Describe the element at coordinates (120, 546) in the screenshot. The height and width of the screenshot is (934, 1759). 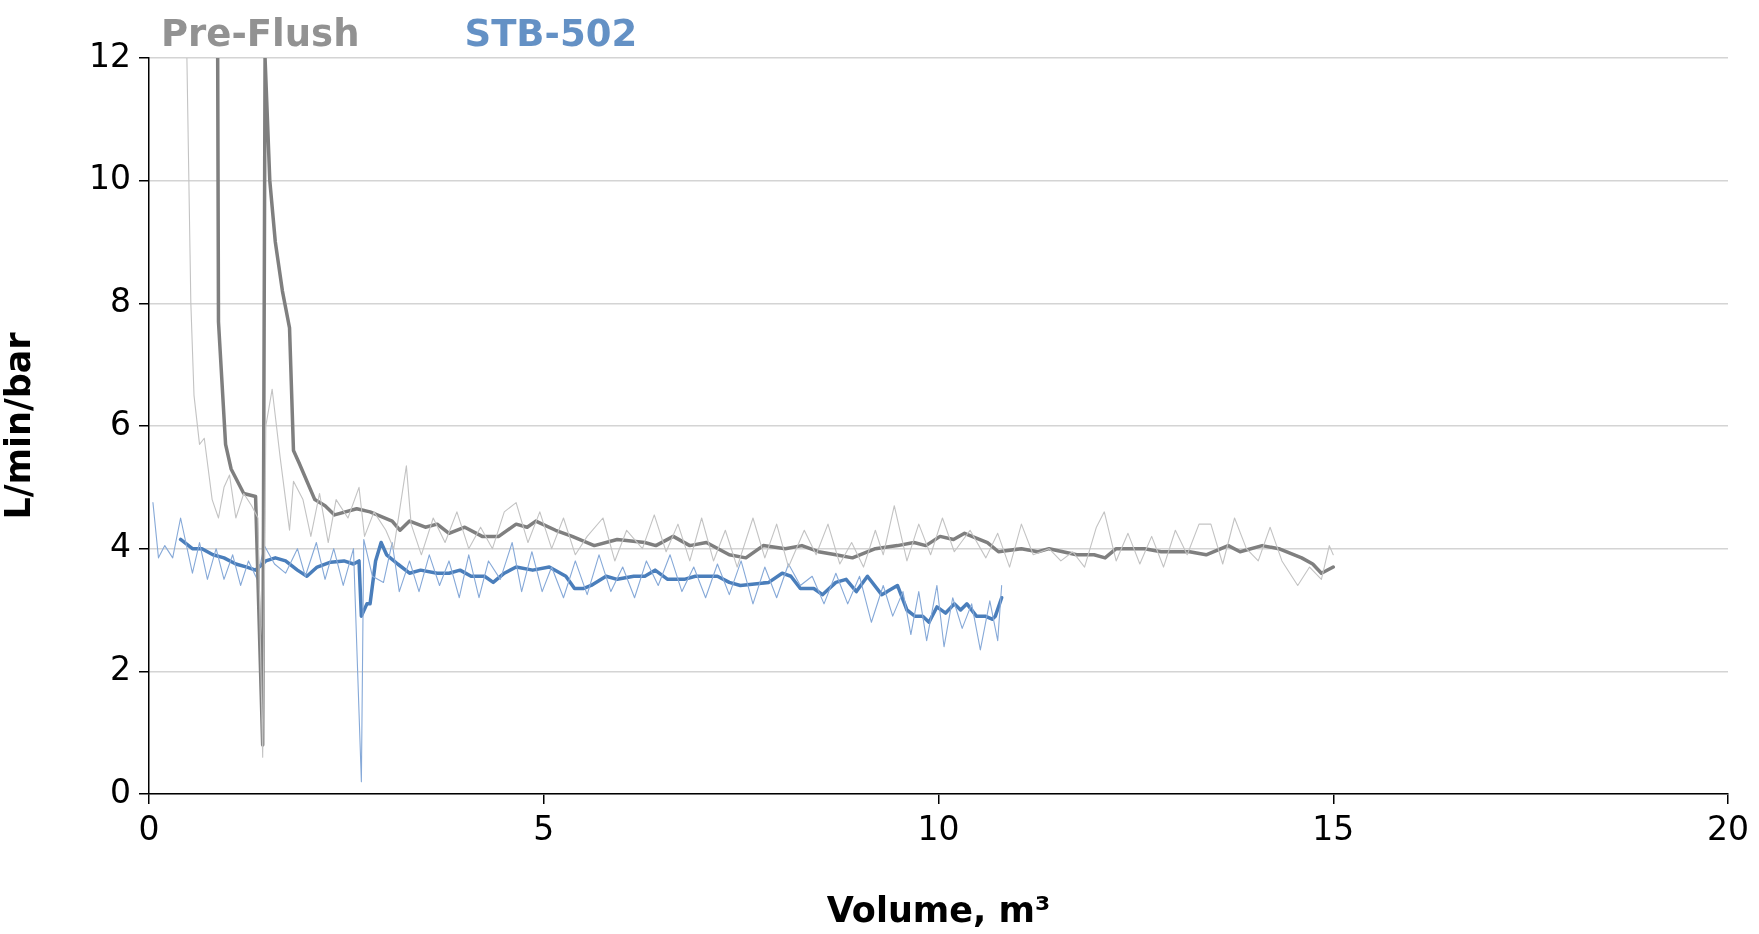
I see `y-tick-label: 4` at that location.